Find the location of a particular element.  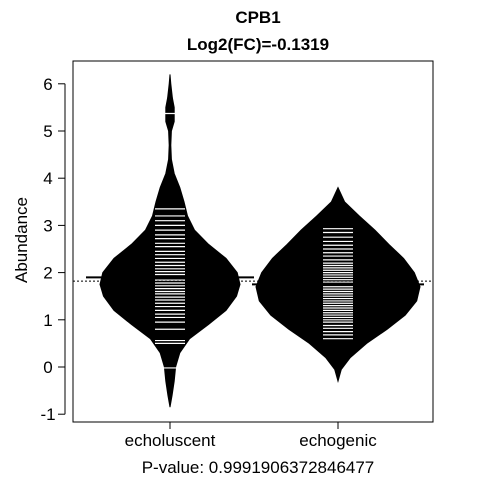

y-tick-label: 4 is located at coordinates (47, 178).